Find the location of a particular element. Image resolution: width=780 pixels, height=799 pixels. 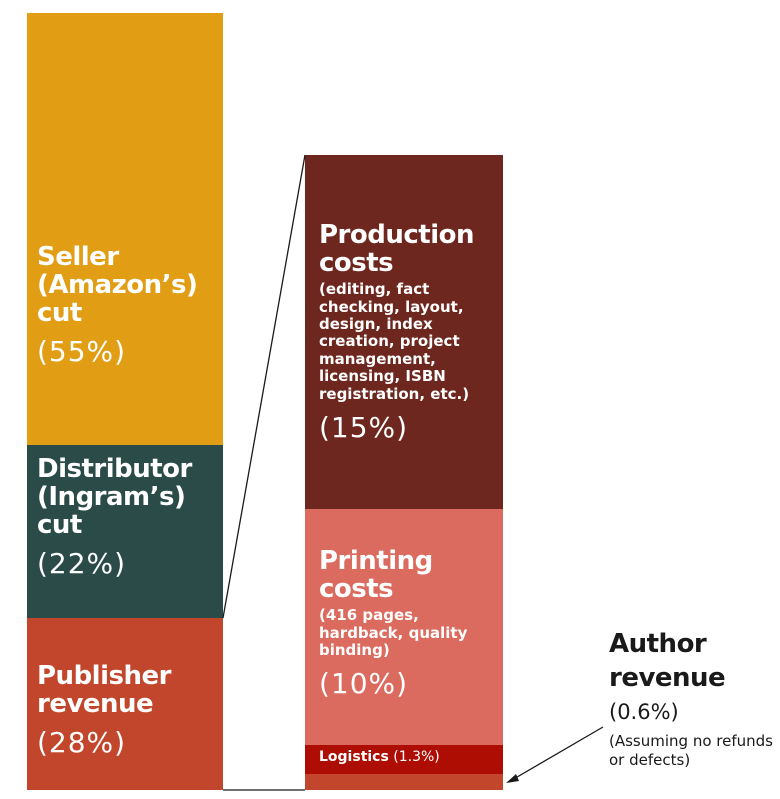

distributor-cut-percent: (22%) is located at coordinates (82, 564).